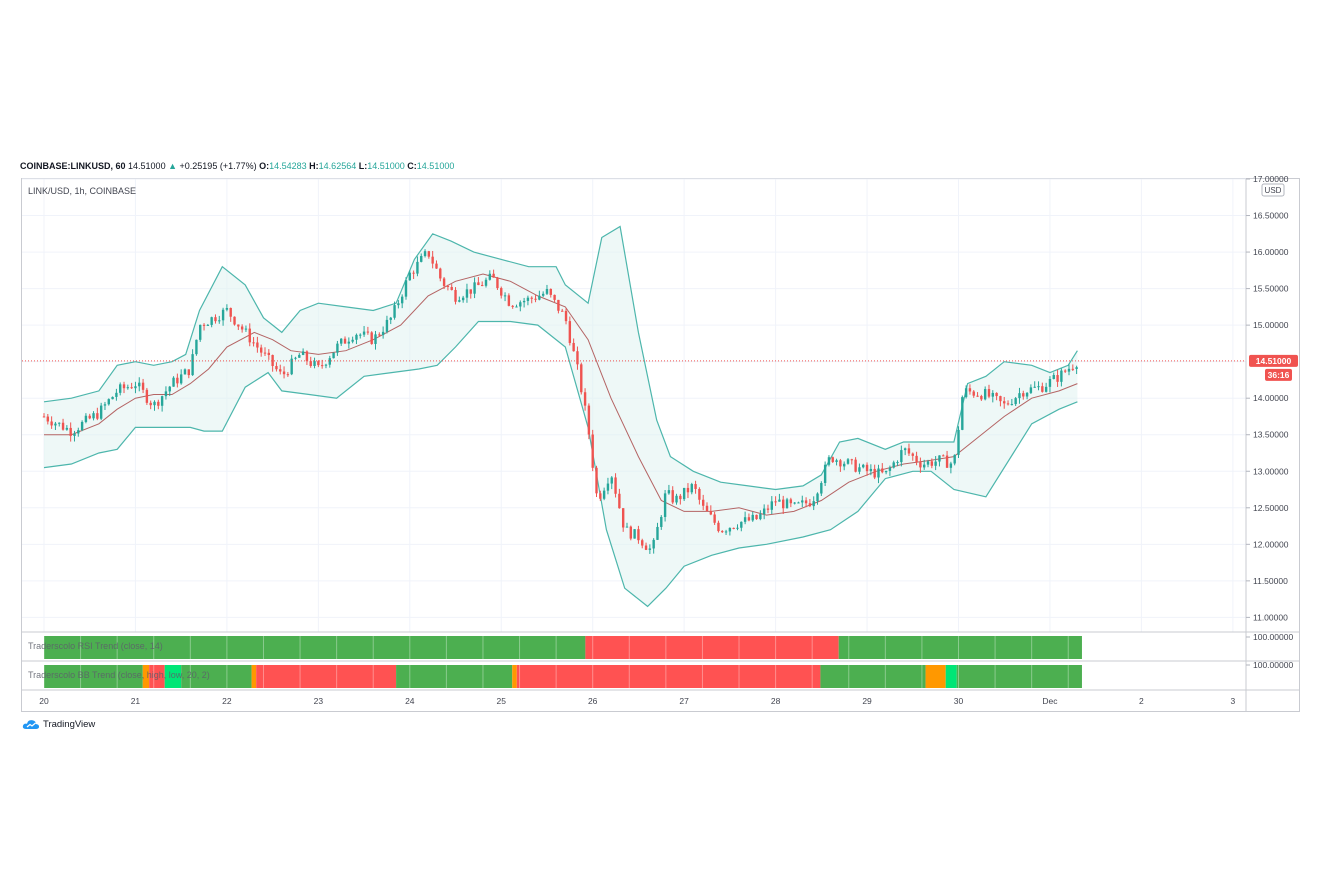 This screenshot has height=876, width=1319. What do you see at coordinates (660, 697) in the screenshot?
I see `time-axis: 20 21 22 23 24 25 26 27 28 29 30 Dec 2 3` at bounding box center [660, 697].